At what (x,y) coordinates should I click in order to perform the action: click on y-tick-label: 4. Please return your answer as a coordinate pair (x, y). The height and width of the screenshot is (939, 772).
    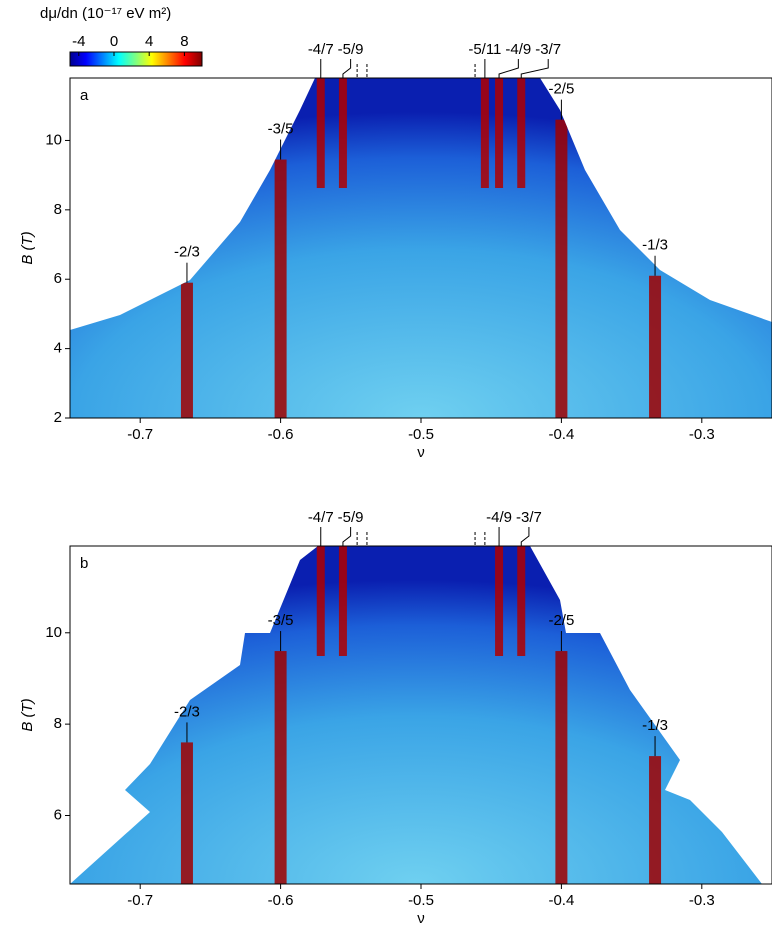
    Looking at the image, I should click on (58, 348).